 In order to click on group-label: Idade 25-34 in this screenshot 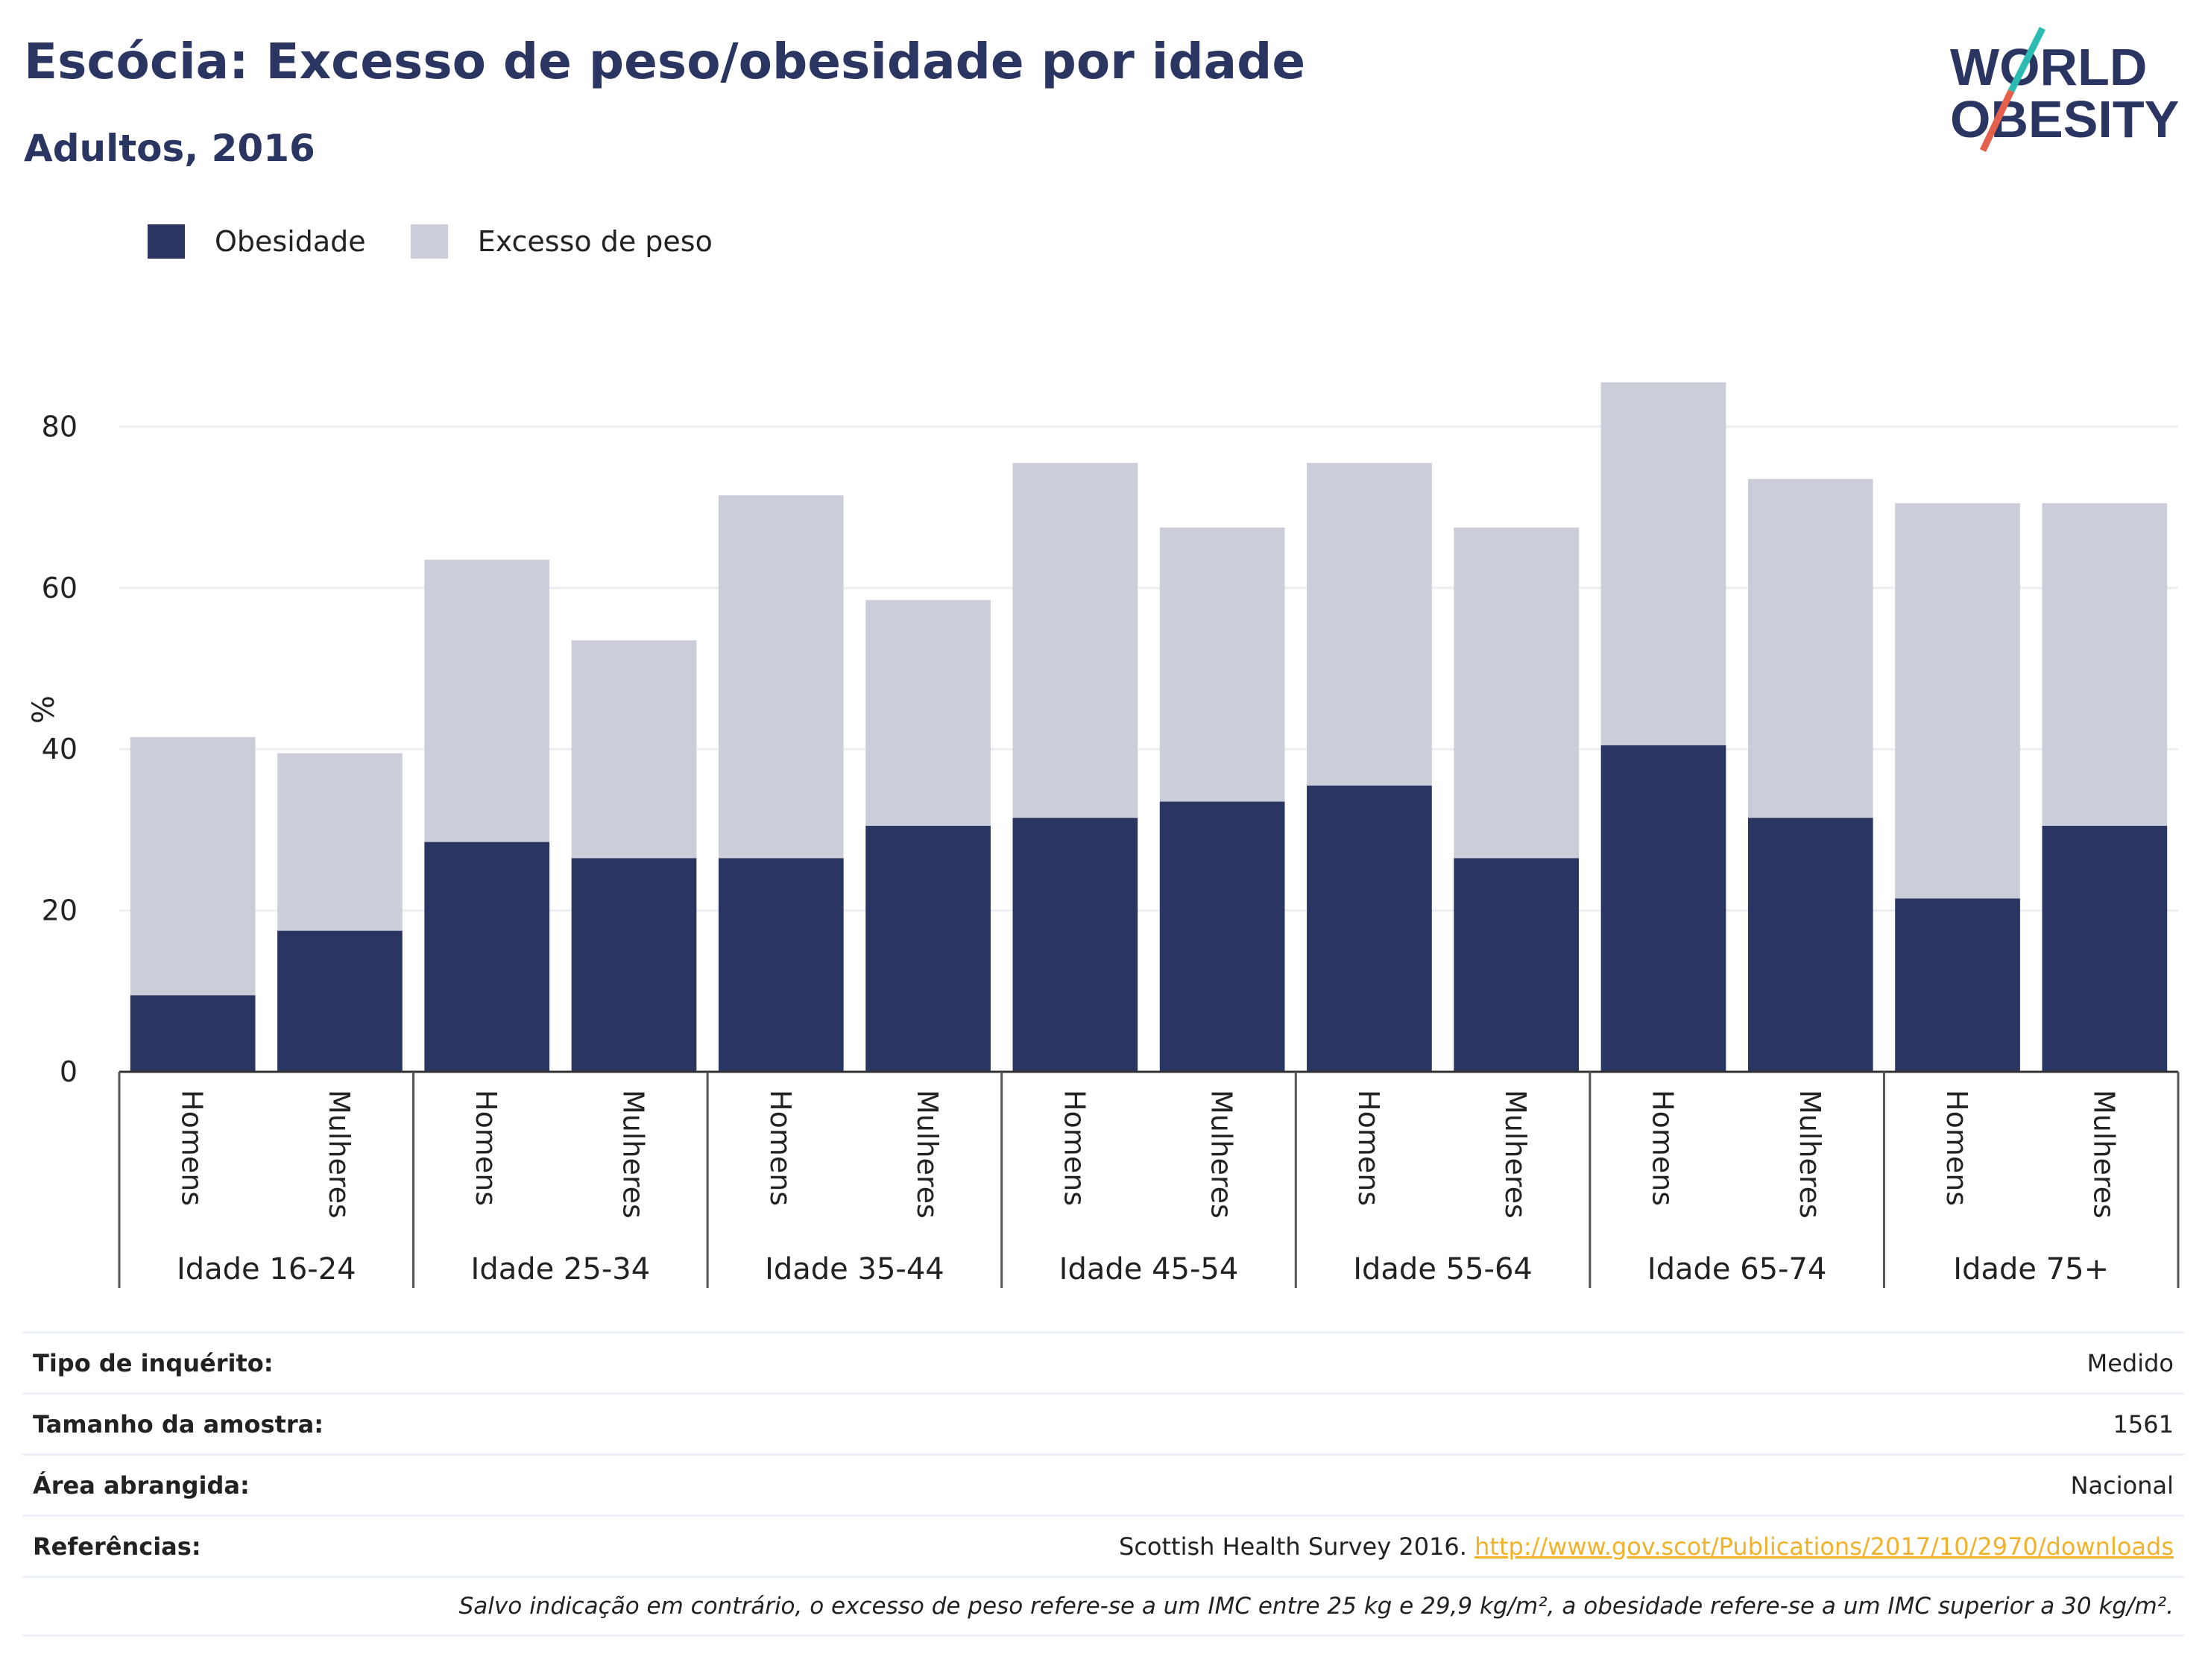, I will do `click(561, 1269)`.